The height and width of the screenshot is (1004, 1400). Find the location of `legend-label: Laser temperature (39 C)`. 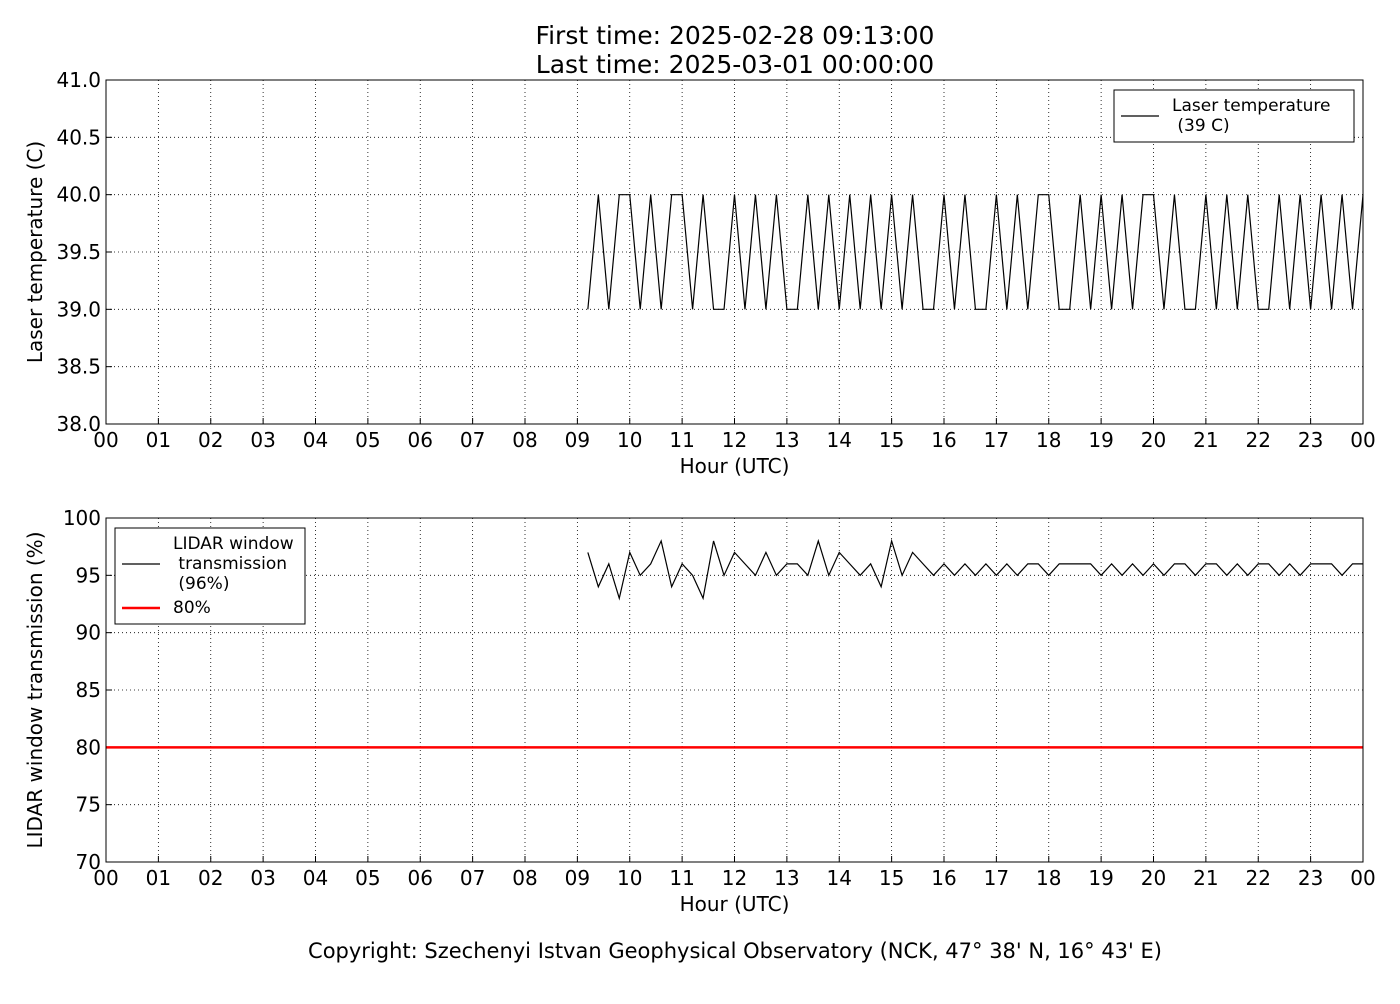

legend-label: Laser temperature (39 C) is located at coordinates (1251, 116).